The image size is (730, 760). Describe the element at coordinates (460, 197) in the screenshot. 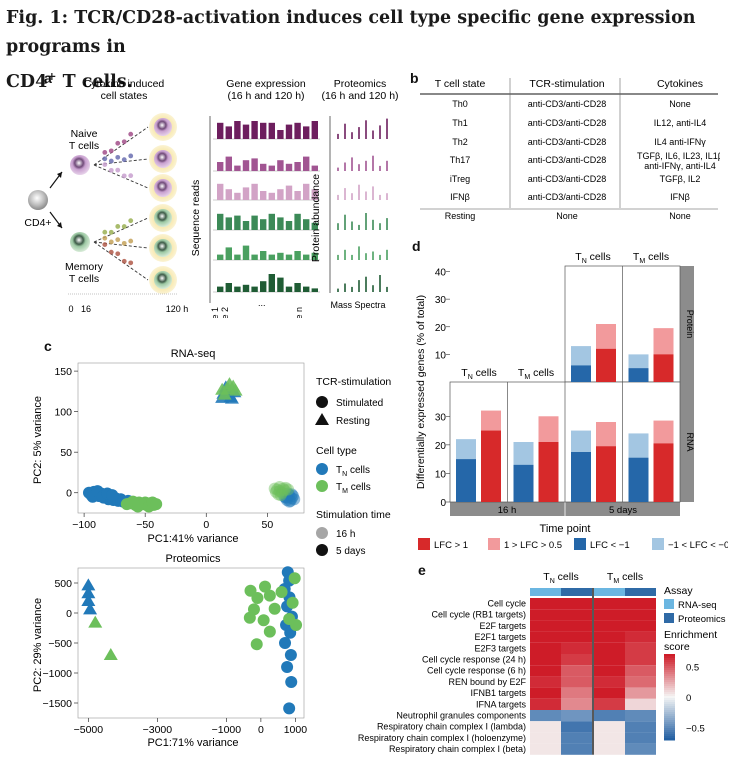

I see `table-cell-state: IFNβ` at that location.